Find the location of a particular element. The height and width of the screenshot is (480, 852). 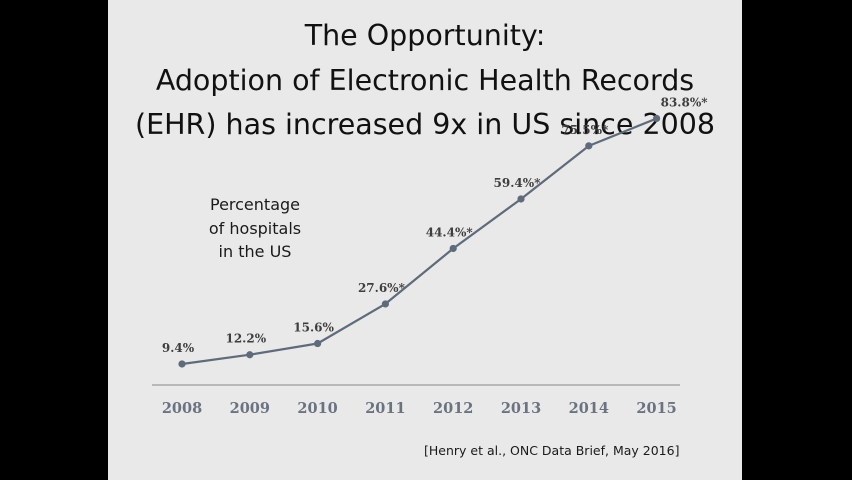

data-label: 9.4% is located at coordinates (178, 348).